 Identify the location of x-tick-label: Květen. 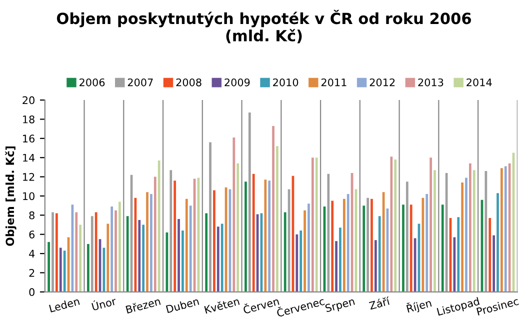
(222, 305).